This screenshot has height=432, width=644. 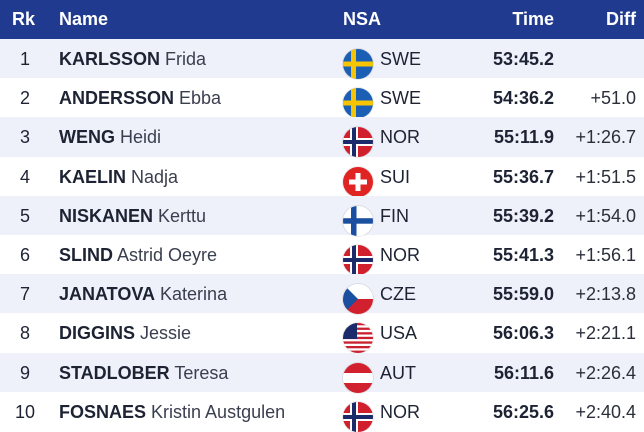 What do you see at coordinates (358, 181) in the screenshot?
I see `sui-flag-icon` at bounding box center [358, 181].